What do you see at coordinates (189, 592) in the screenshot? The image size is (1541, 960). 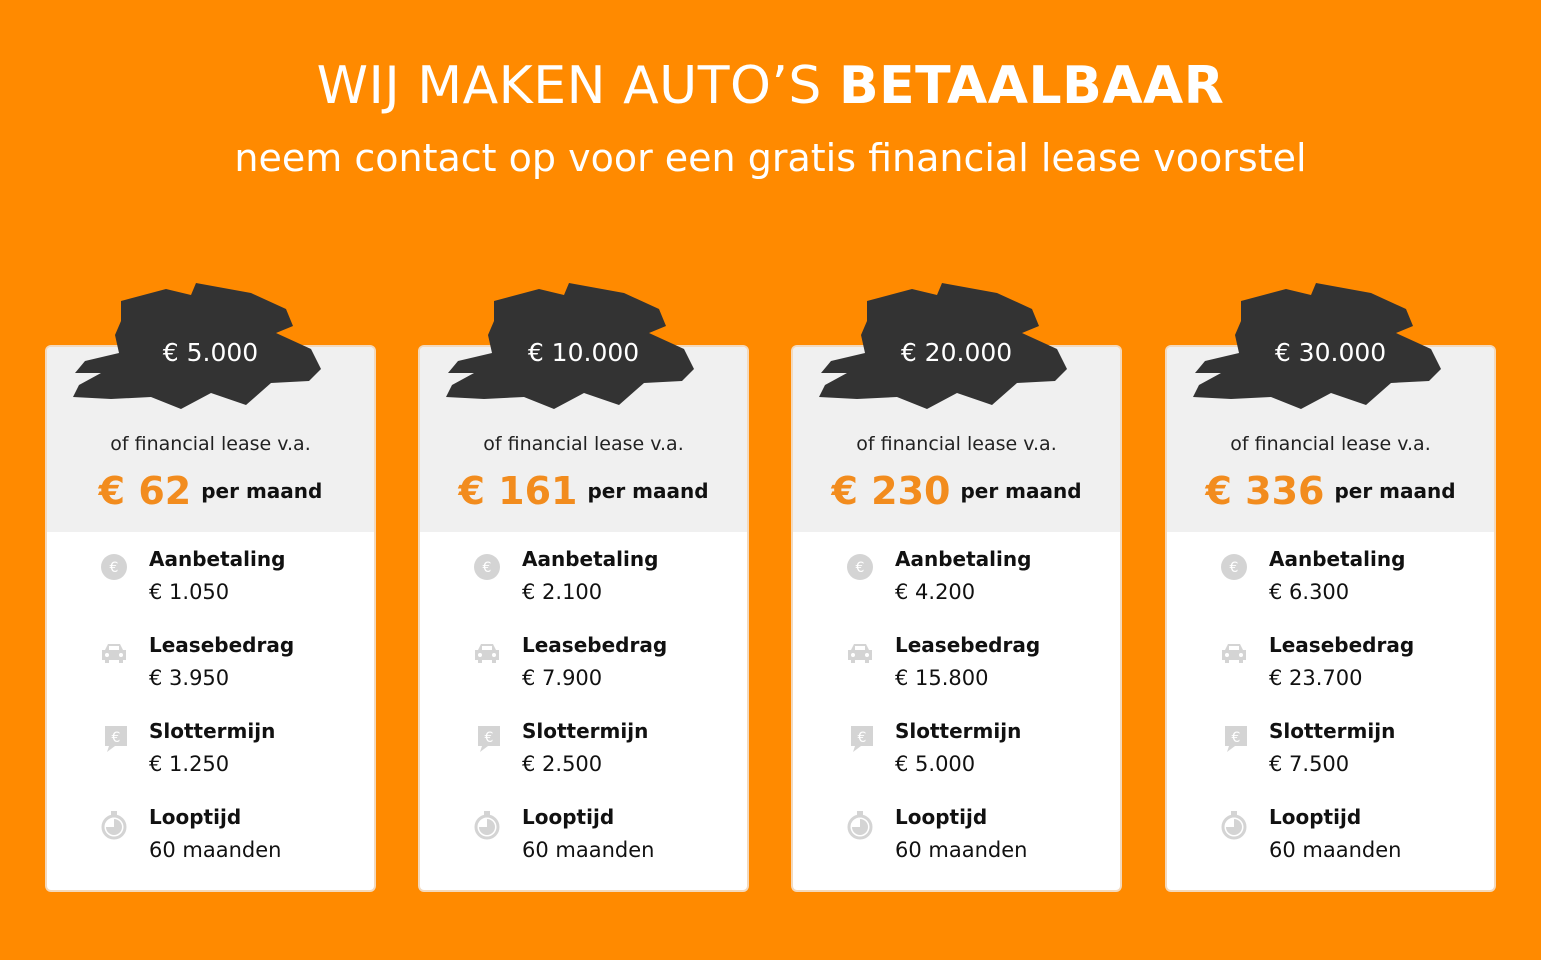 I see `down-payment-value: € 1.050` at bounding box center [189, 592].